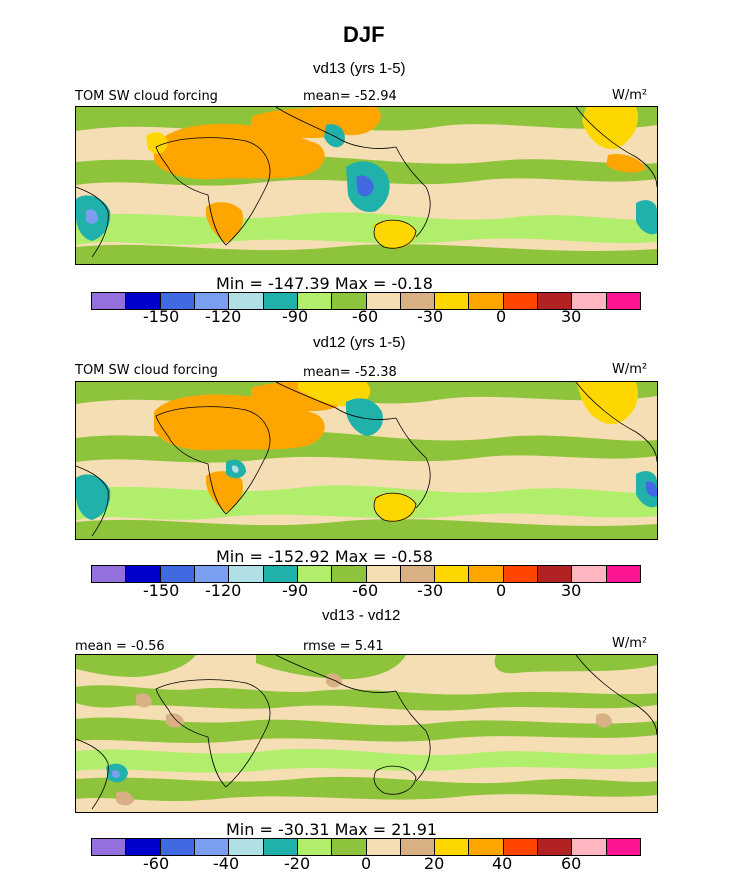  I want to click on panel1-colorbar-ticks: -150 -120 -90 -60 -30 0 30, so click(365, 317).